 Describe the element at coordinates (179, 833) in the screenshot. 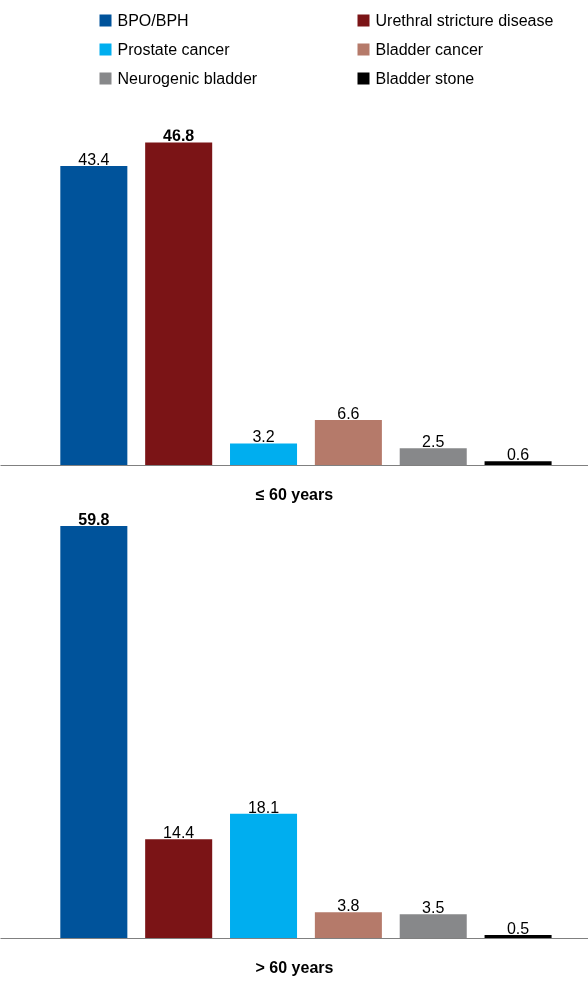

I see `data-label: 14.4` at that location.